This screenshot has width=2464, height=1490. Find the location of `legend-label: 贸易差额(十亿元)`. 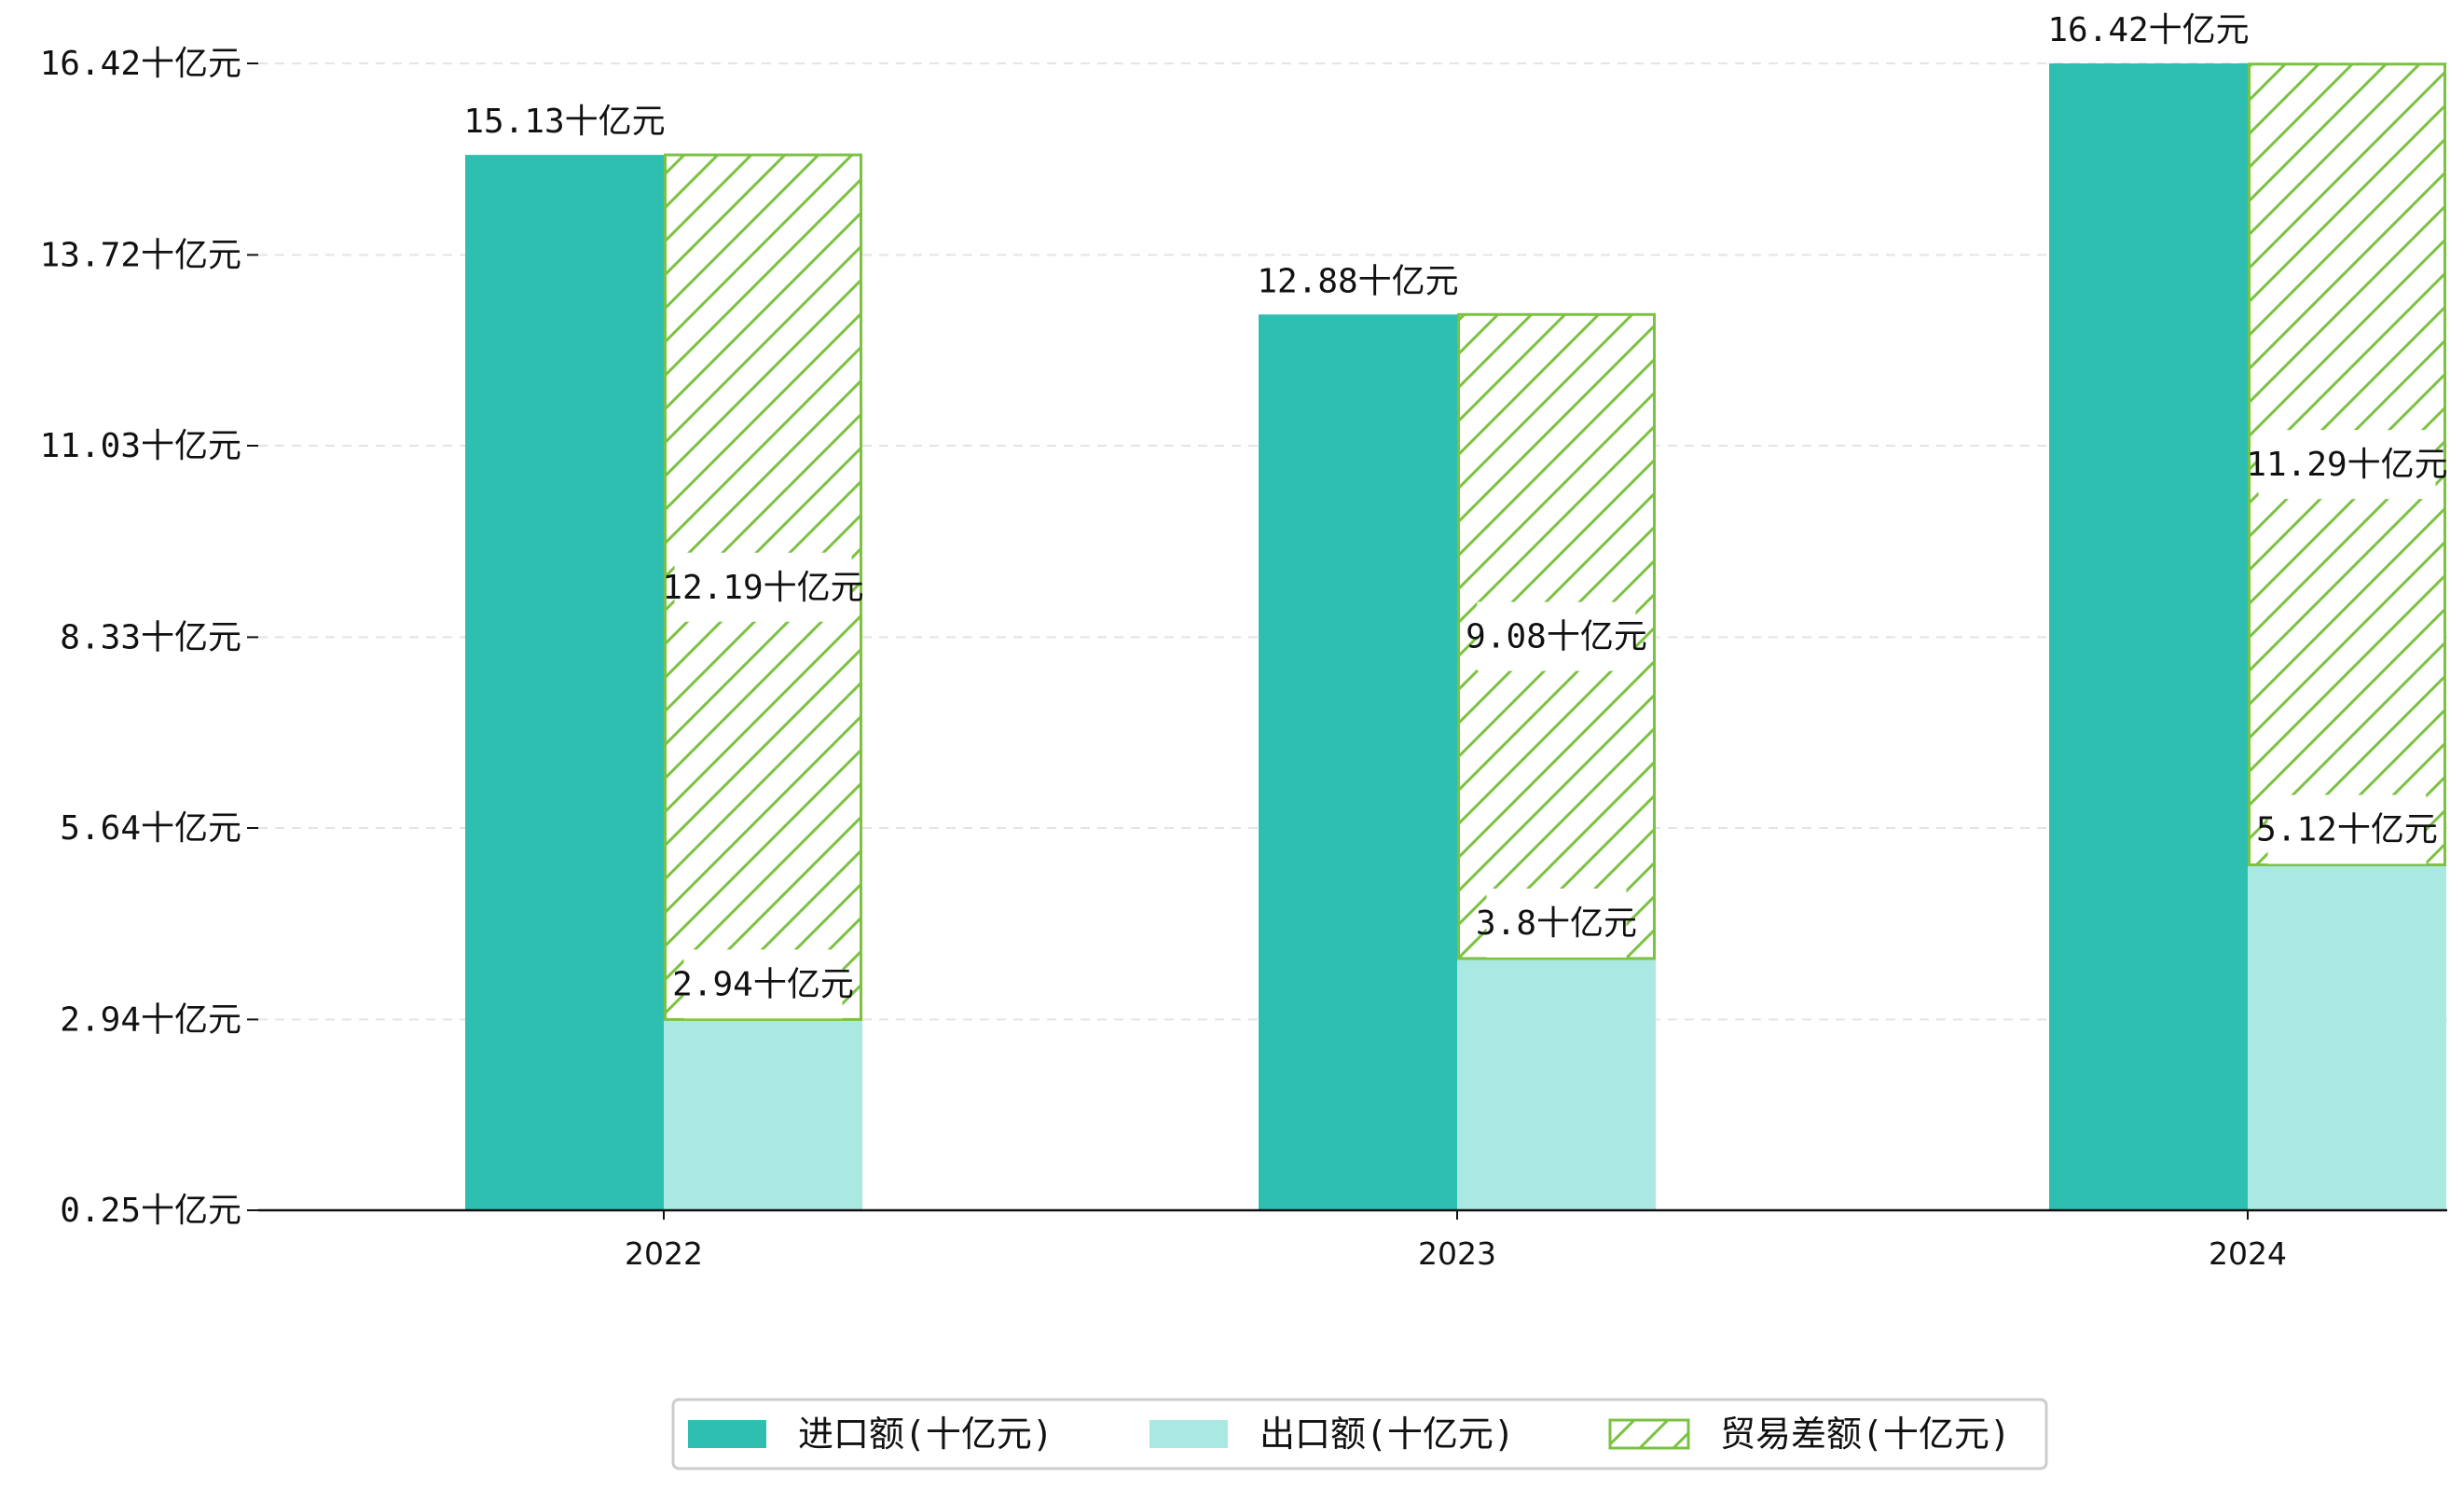

legend-label: 贸易差额(十亿元) is located at coordinates (1866, 1434).